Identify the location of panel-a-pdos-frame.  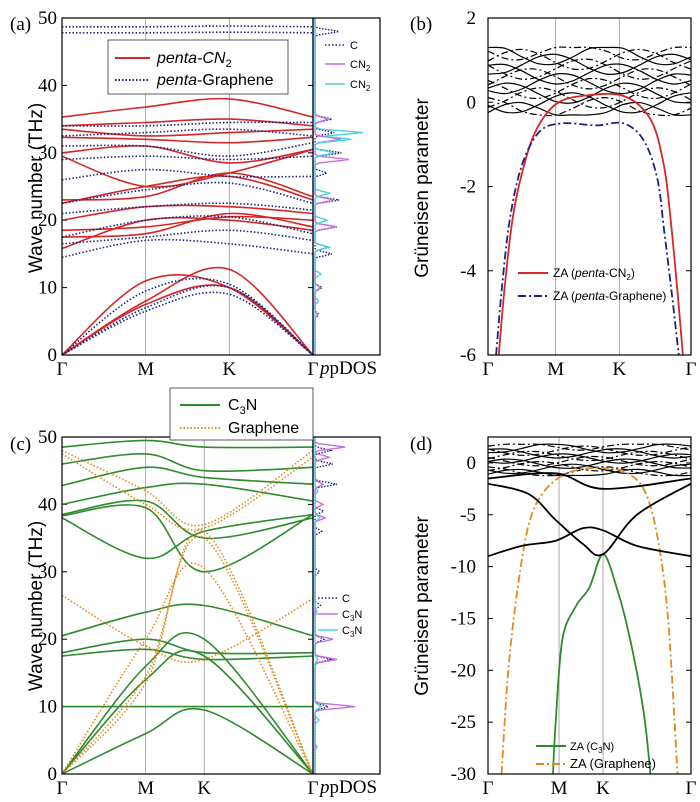
(346, 186).